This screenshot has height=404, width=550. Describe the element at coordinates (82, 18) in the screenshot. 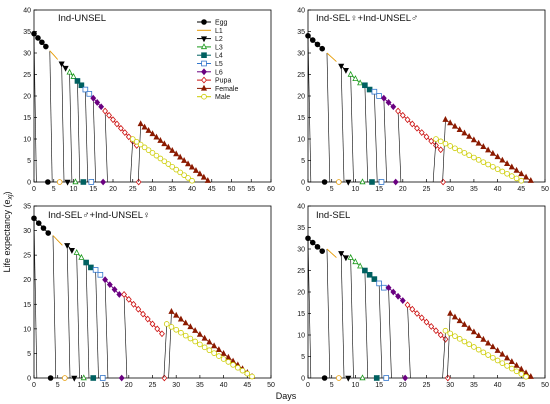

I see `panel-title: Ind-UNSEL` at that location.